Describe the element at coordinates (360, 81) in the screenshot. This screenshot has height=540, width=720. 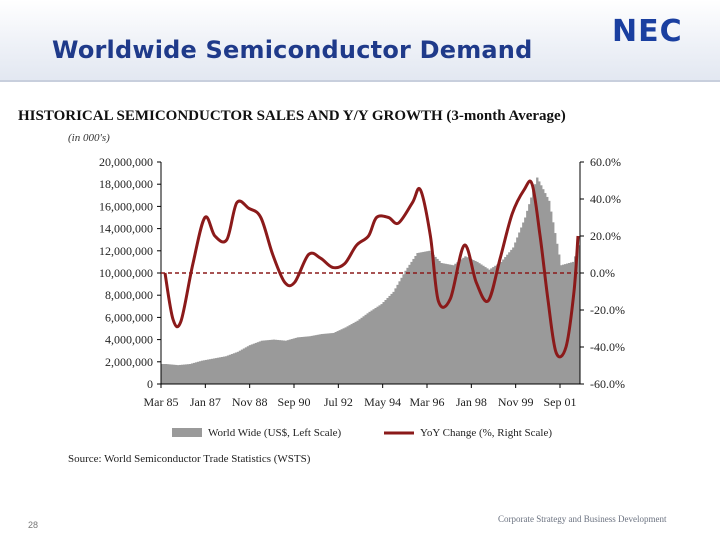
I see `header-rule` at that location.